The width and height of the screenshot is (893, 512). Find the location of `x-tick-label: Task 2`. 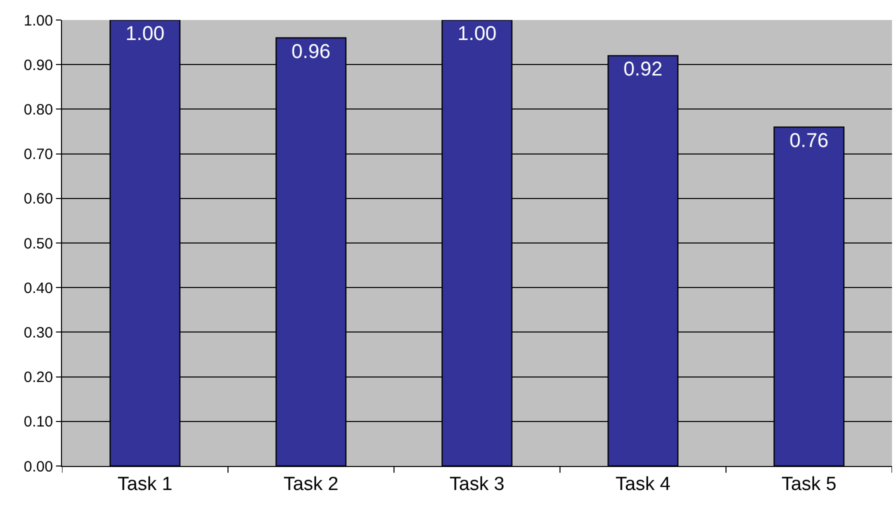

x-tick-label: Task 2 is located at coordinates (311, 484).